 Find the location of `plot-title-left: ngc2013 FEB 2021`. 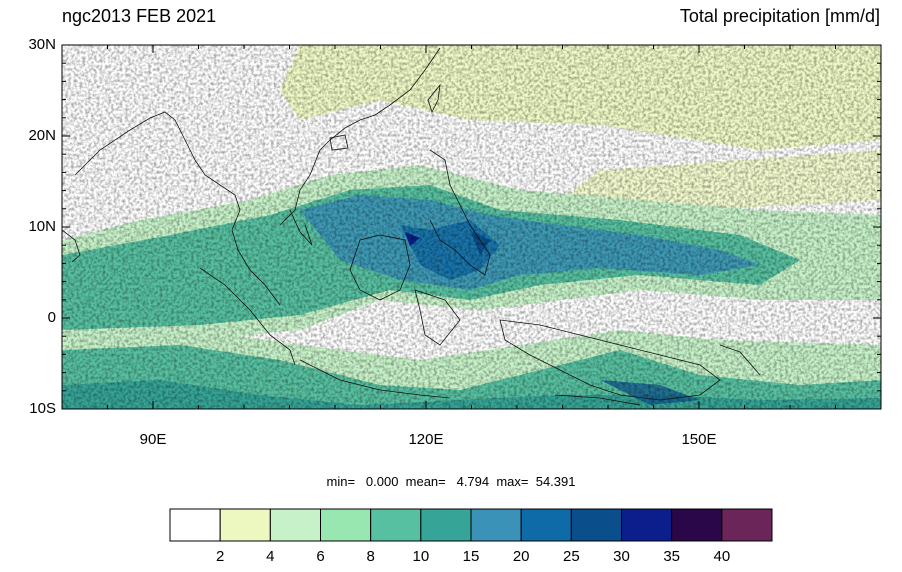

plot-title-left: ngc2013 FEB 2021 is located at coordinates (139, 16).